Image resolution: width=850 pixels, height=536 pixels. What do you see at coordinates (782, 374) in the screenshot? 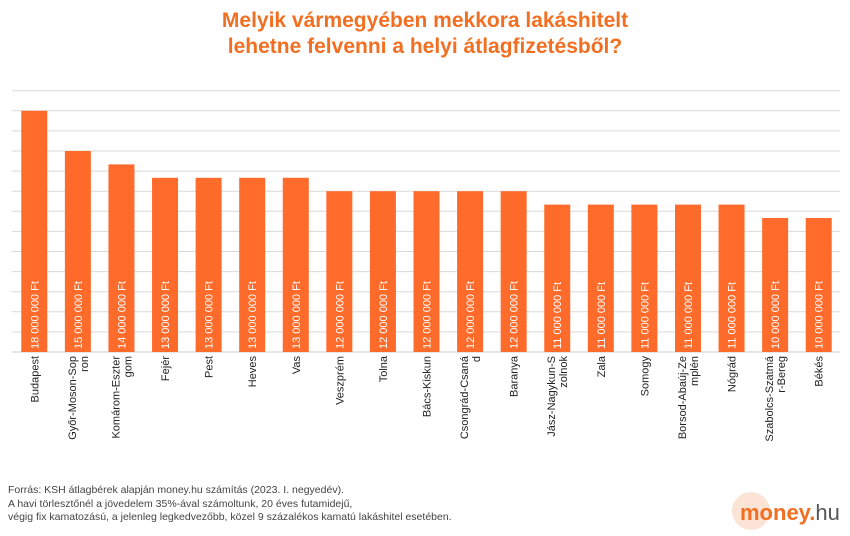
I see `category-label: r-Bereg` at bounding box center [782, 374].